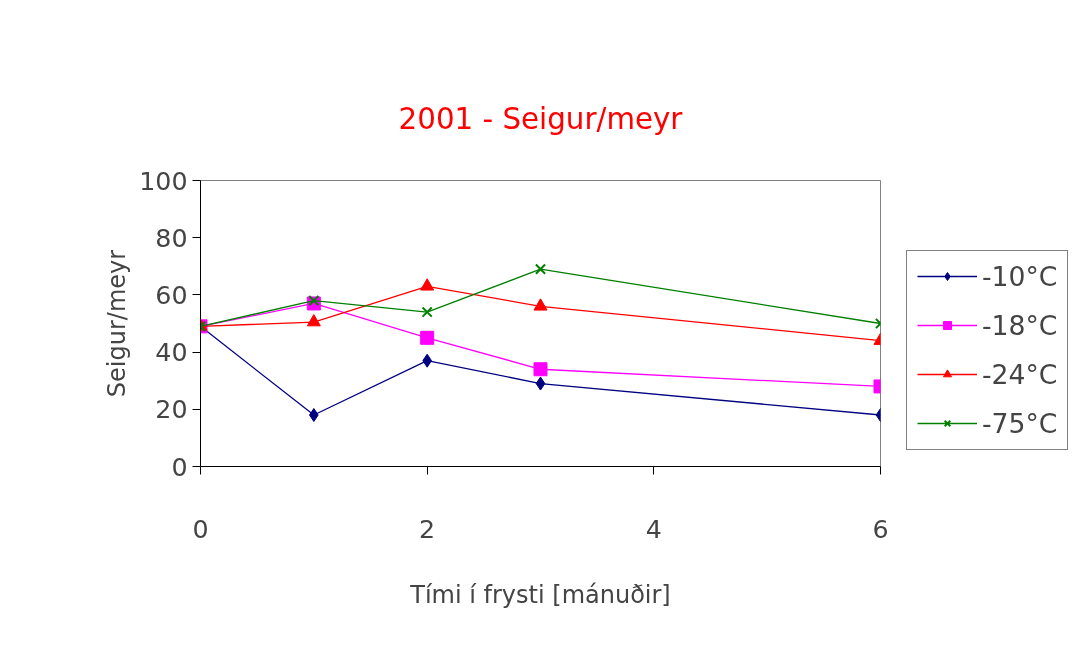 This screenshot has height=666, width=1090. I want to click on x-tick-label: 2, so click(427, 528).